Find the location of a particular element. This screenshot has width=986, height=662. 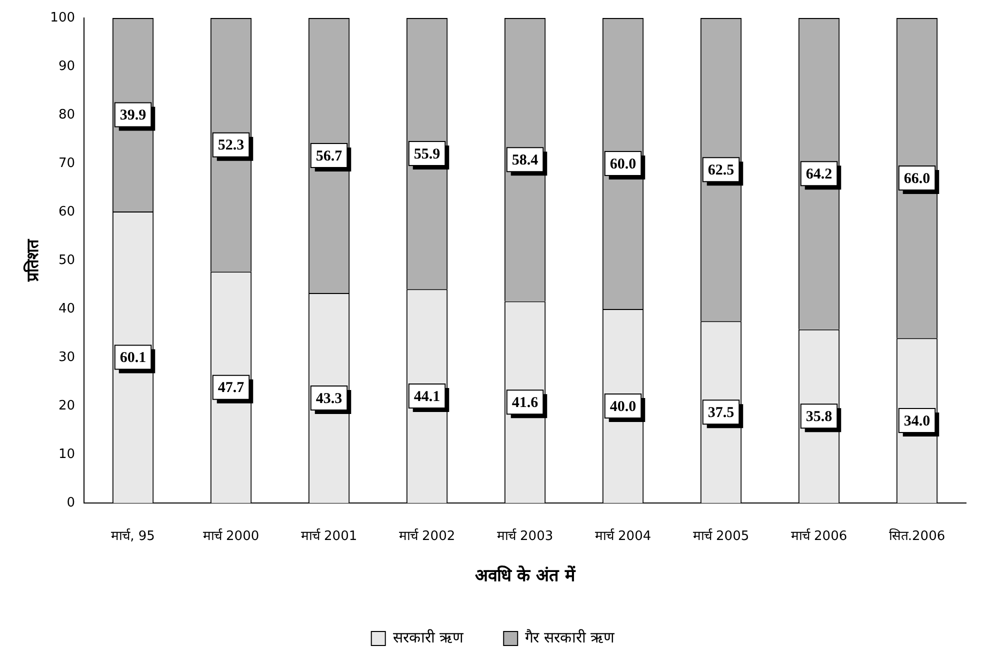

y-tick-label: 80 is located at coordinates (67, 114).